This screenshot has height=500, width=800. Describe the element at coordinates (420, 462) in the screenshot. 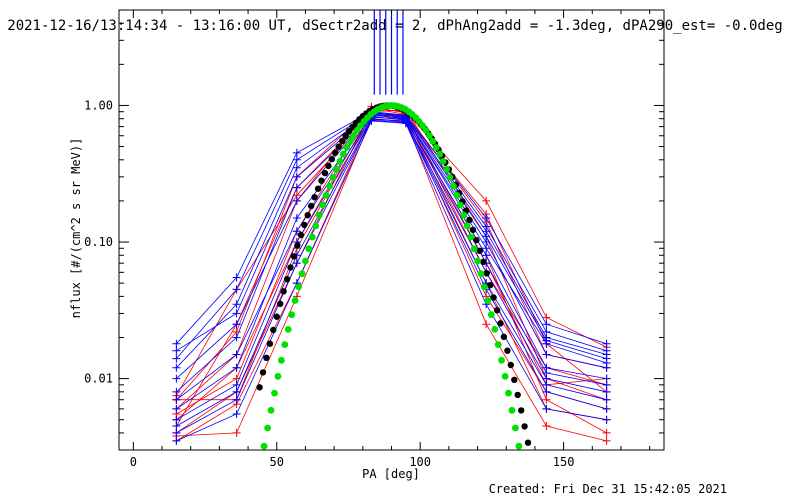

I see `x-tick-label-2: 100` at that location.